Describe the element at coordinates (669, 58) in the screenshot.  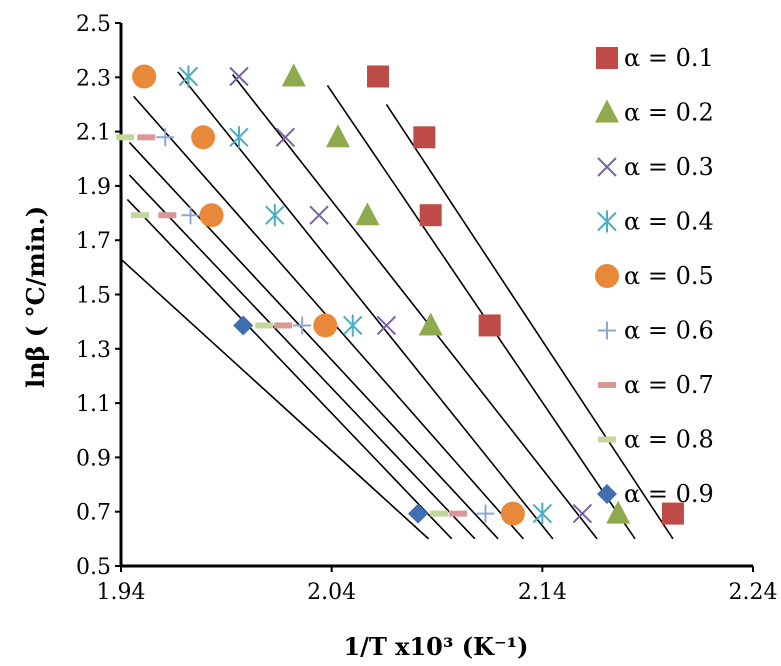
I see `legend-label: α = 0.1` at that location.